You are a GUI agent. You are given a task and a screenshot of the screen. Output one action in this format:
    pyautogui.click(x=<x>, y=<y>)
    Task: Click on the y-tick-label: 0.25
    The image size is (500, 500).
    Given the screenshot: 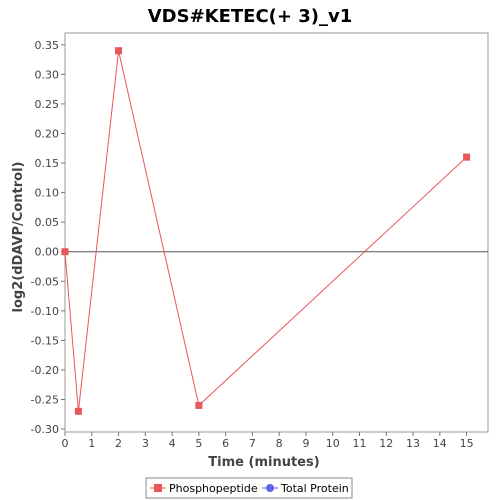 What is the action you would take?
    pyautogui.click(x=47, y=104)
    